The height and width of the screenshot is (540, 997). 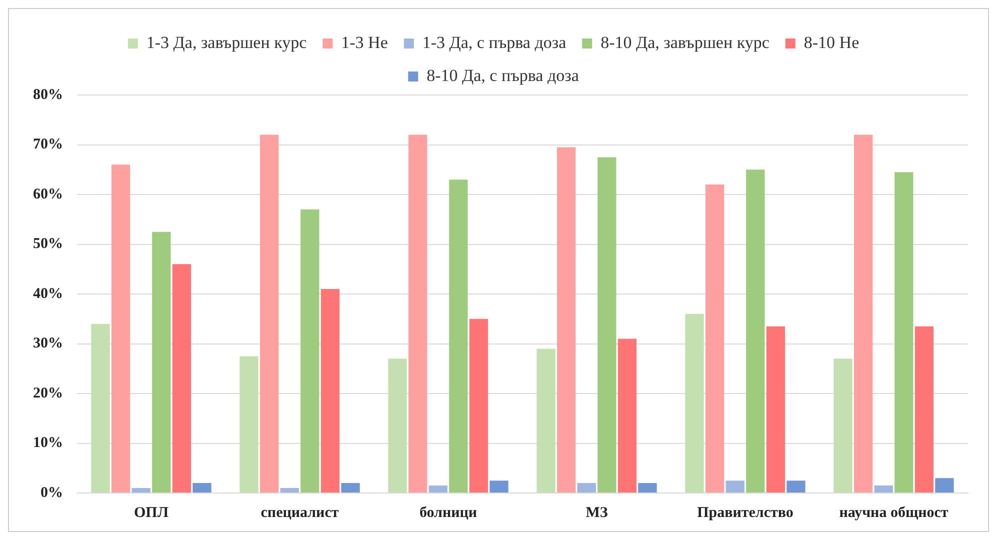 What do you see at coordinates (151, 512) in the screenshot?
I see `x-tick-label: ОПЛ` at bounding box center [151, 512].